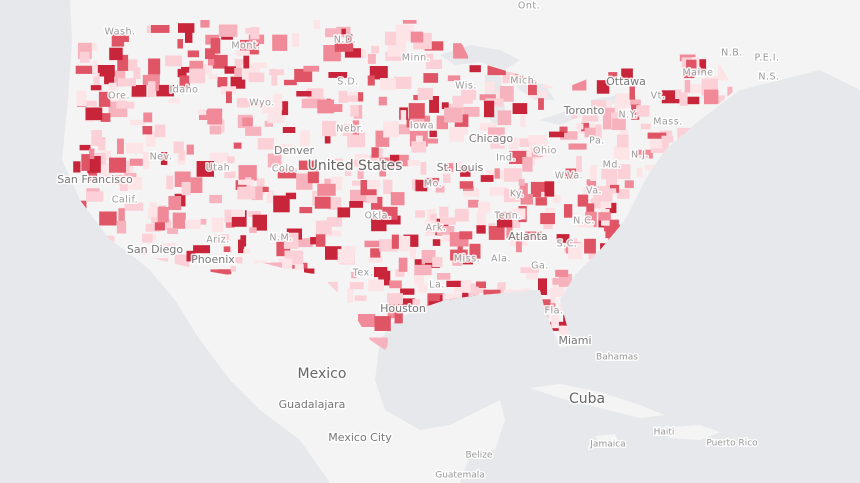 The image size is (860, 483). I want to click on region-label: La., so click(437, 285).